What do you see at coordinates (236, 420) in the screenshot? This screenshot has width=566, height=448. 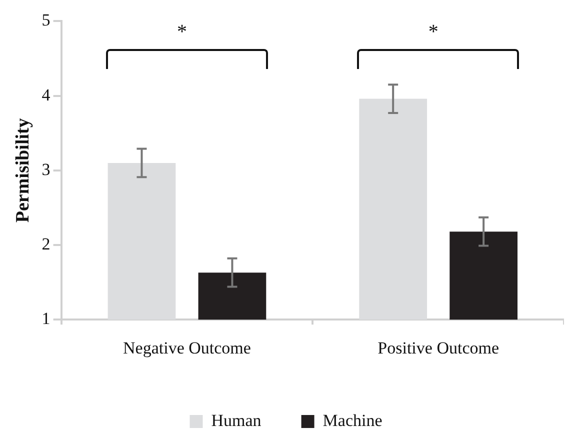 I see `legend-label: Human` at bounding box center [236, 420].